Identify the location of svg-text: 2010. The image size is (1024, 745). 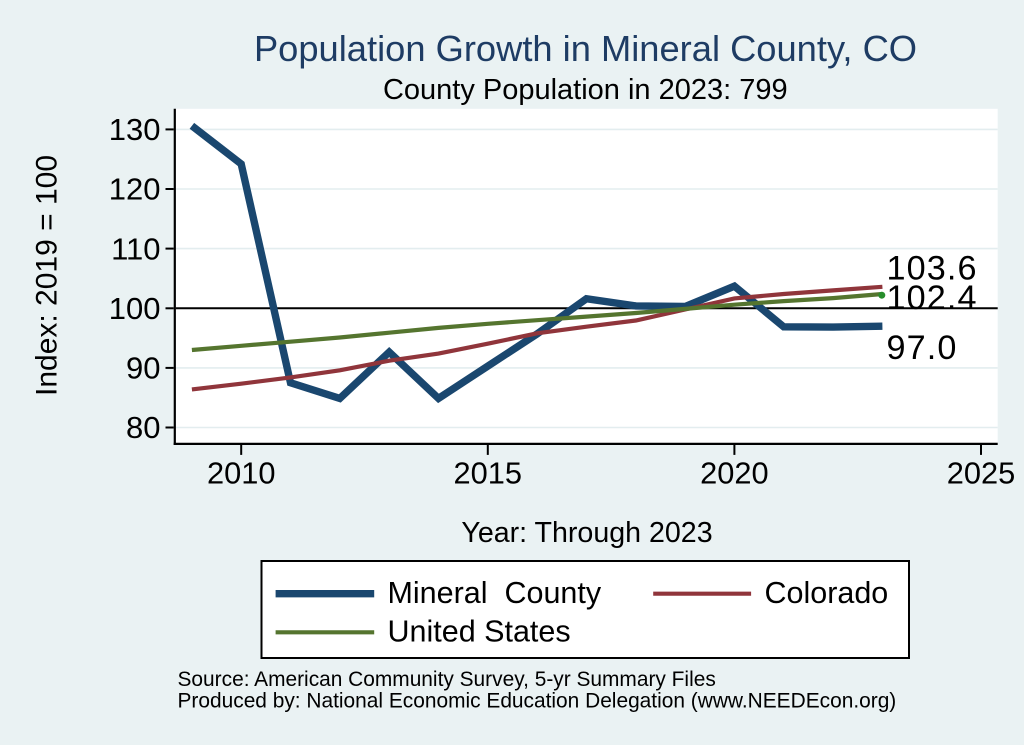
(241, 473).